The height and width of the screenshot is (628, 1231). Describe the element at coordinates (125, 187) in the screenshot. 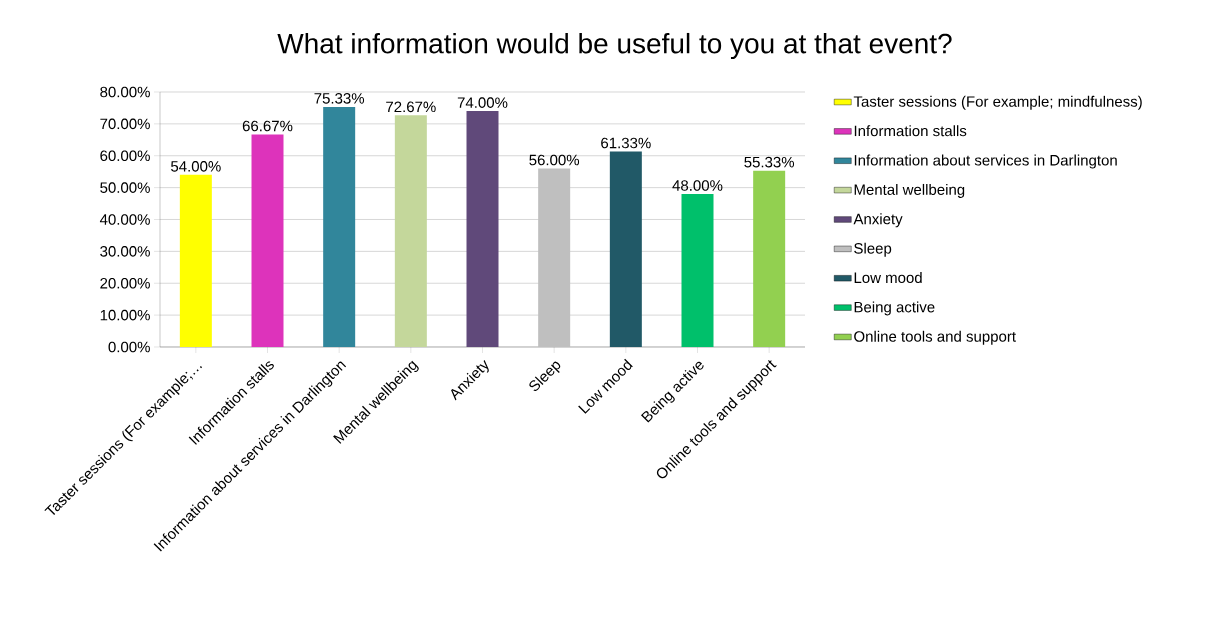

I see `y-tick-label: 50.00%` at that location.